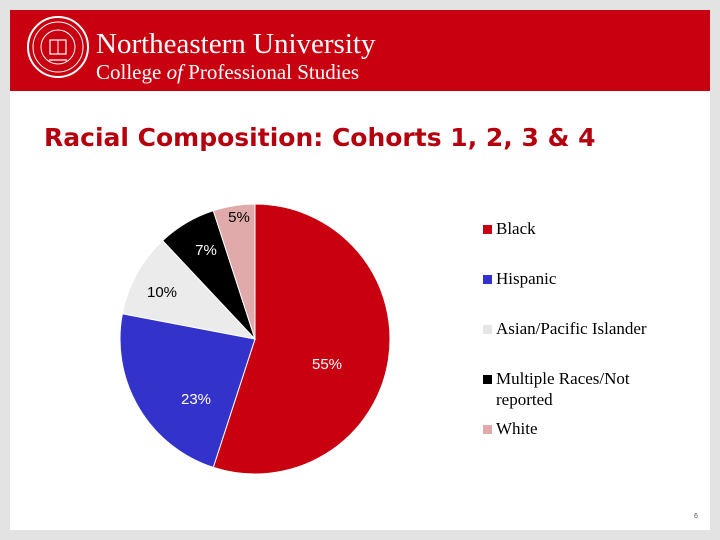  I want to click on college-name-italic: of, so click(174, 72).